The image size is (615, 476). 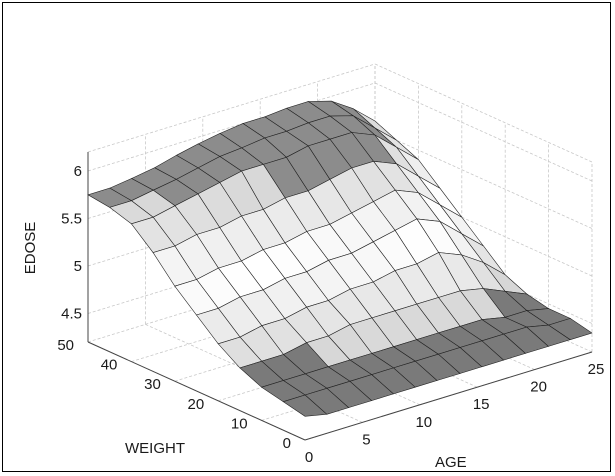 What do you see at coordinates (287, 443) in the screenshot?
I see `y-tick-label: 0` at bounding box center [287, 443].